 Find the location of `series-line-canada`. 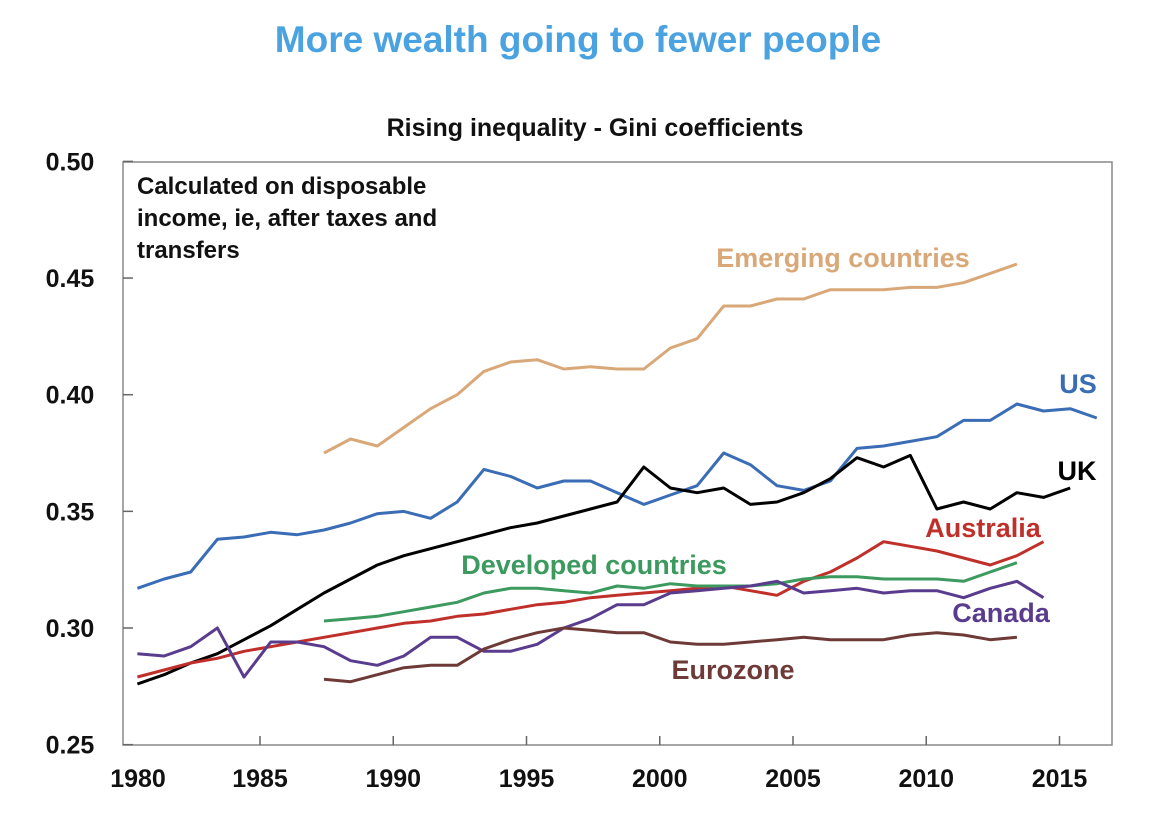

series-line-canada is located at coordinates (591, 629).